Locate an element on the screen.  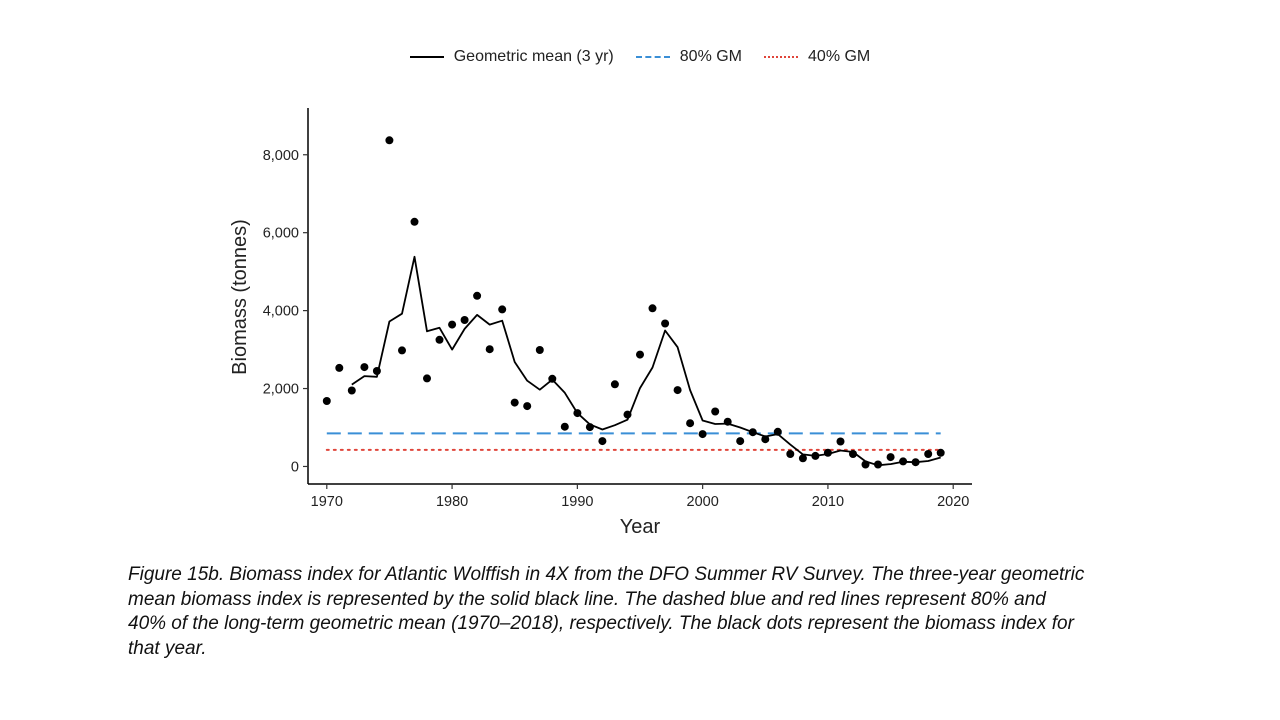
y-tick-label: 6,000 is located at coordinates (281, 234).